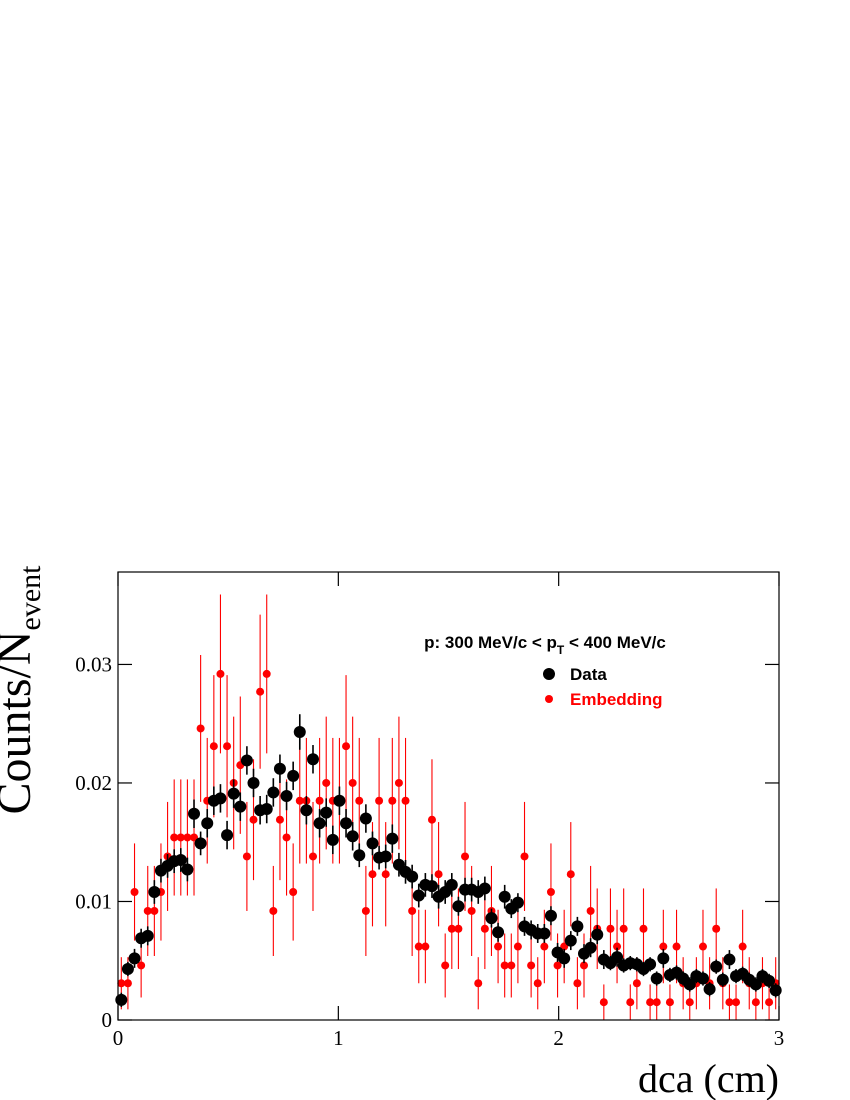 The width and height of the screenshot is (850, 1100). I want to click on x-tick-label: 2, so click(558, 1038).